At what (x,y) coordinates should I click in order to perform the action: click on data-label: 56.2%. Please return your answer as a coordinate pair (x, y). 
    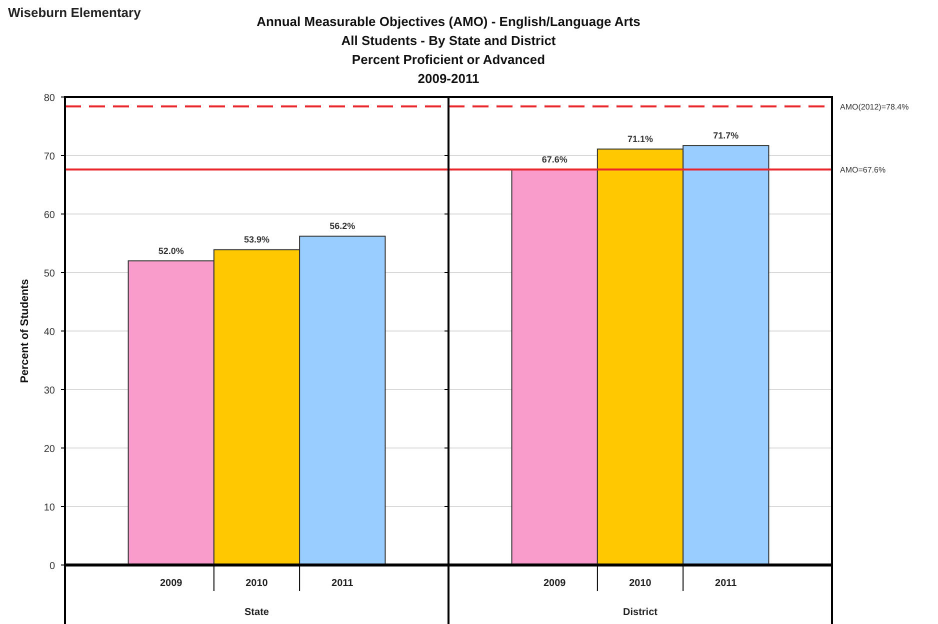
    Looking at the image, I should click on (343, 226).